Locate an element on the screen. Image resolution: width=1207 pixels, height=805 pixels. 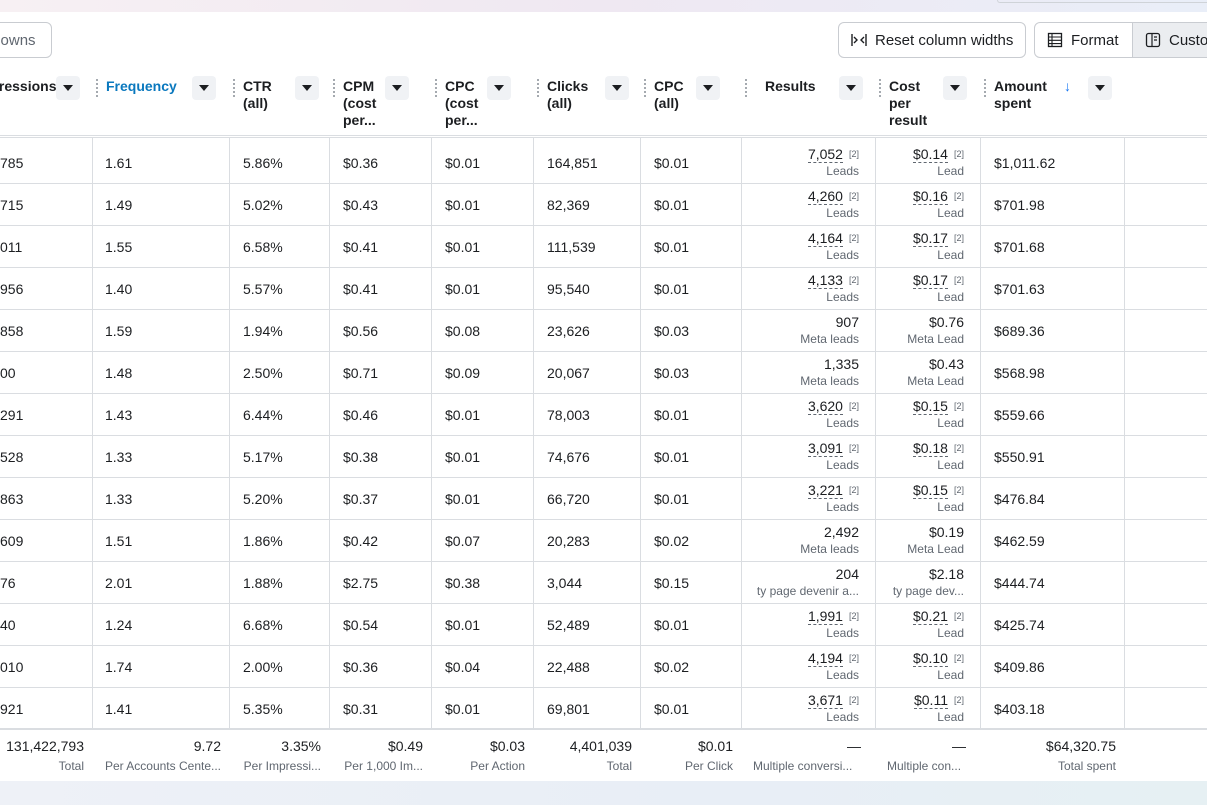
breakdowns-button: Breakdowns is located at coordinates (26, 40).